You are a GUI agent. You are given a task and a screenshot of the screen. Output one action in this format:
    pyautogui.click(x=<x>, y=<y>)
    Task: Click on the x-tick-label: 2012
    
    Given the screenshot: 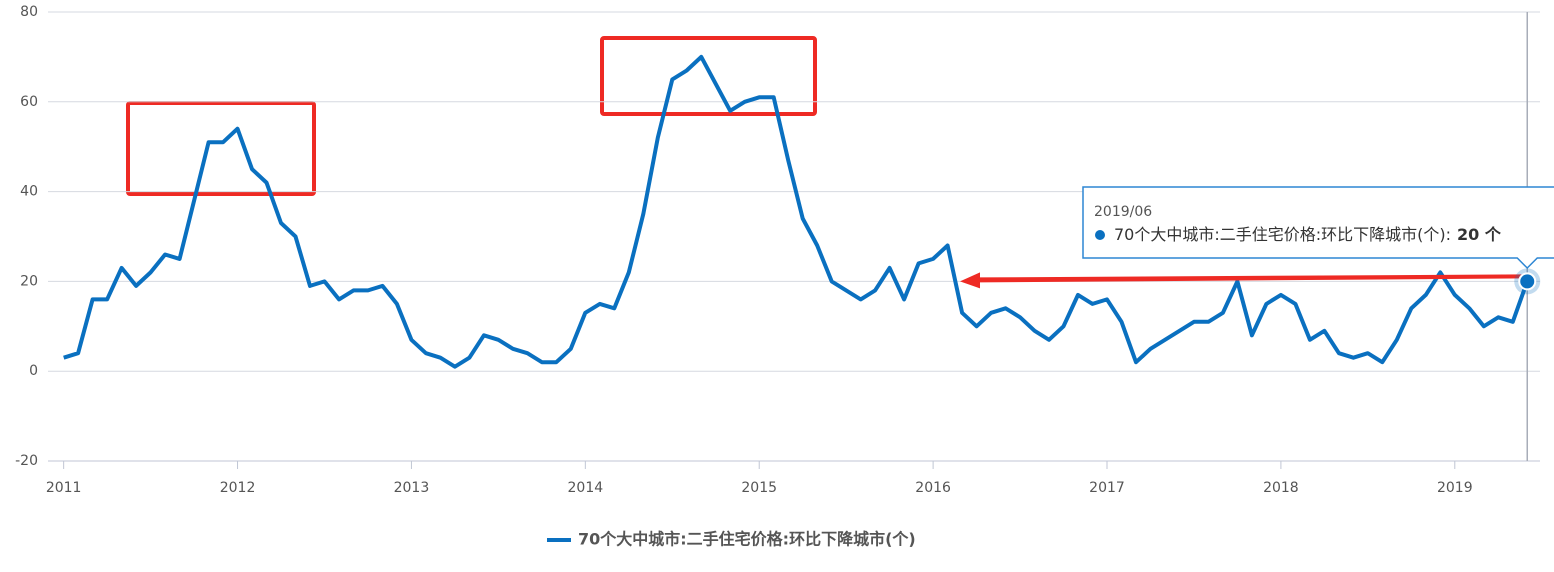 What is the action you would take?
    pyautogui.click(x=238, y=488)
    